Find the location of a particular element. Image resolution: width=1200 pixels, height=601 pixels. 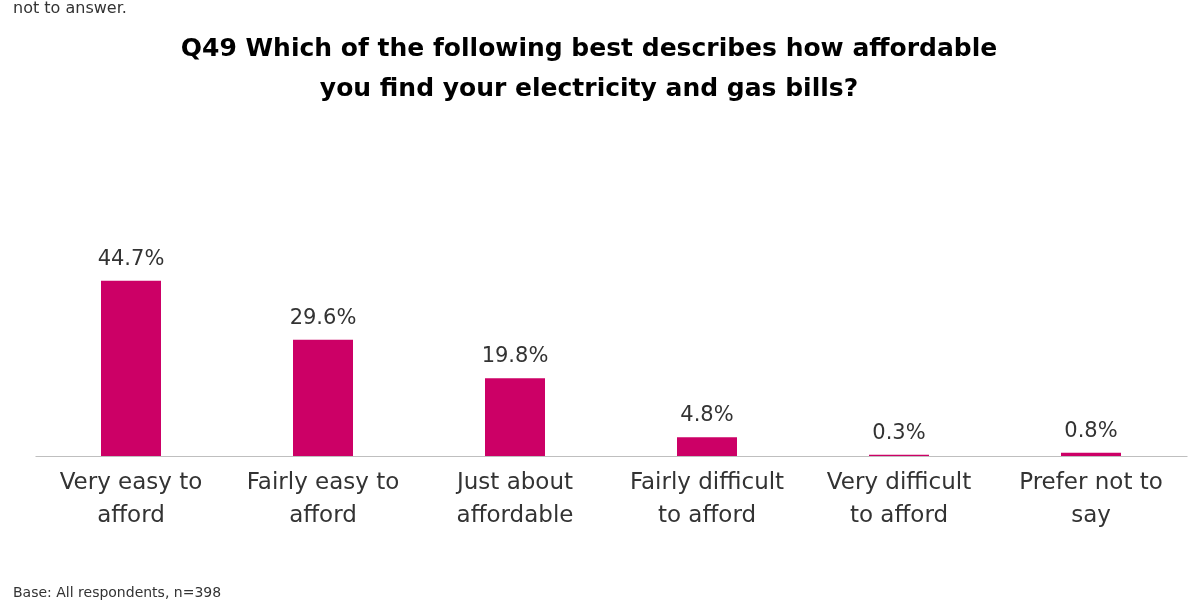

data-label: 29.6% is located at coordinates (323, 316).